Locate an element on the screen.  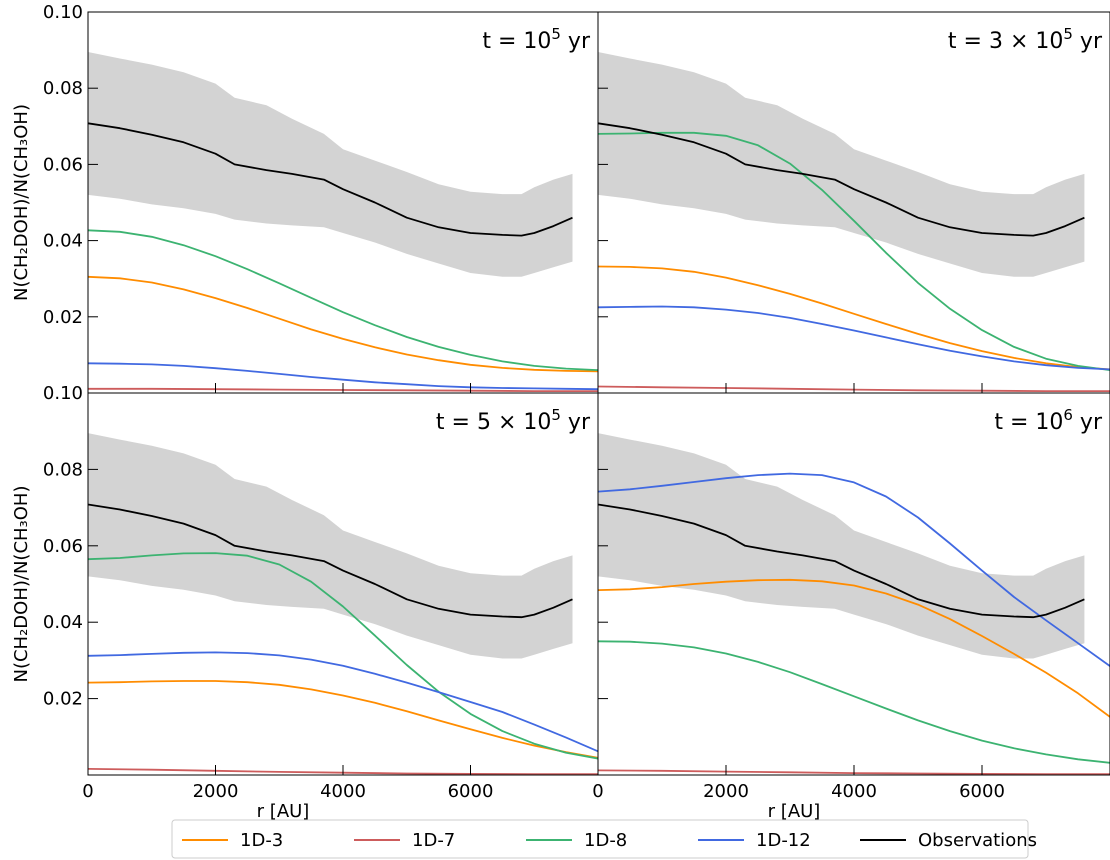
legend-label-1d-8: 1D-8 is located at coordinates (605, 840).